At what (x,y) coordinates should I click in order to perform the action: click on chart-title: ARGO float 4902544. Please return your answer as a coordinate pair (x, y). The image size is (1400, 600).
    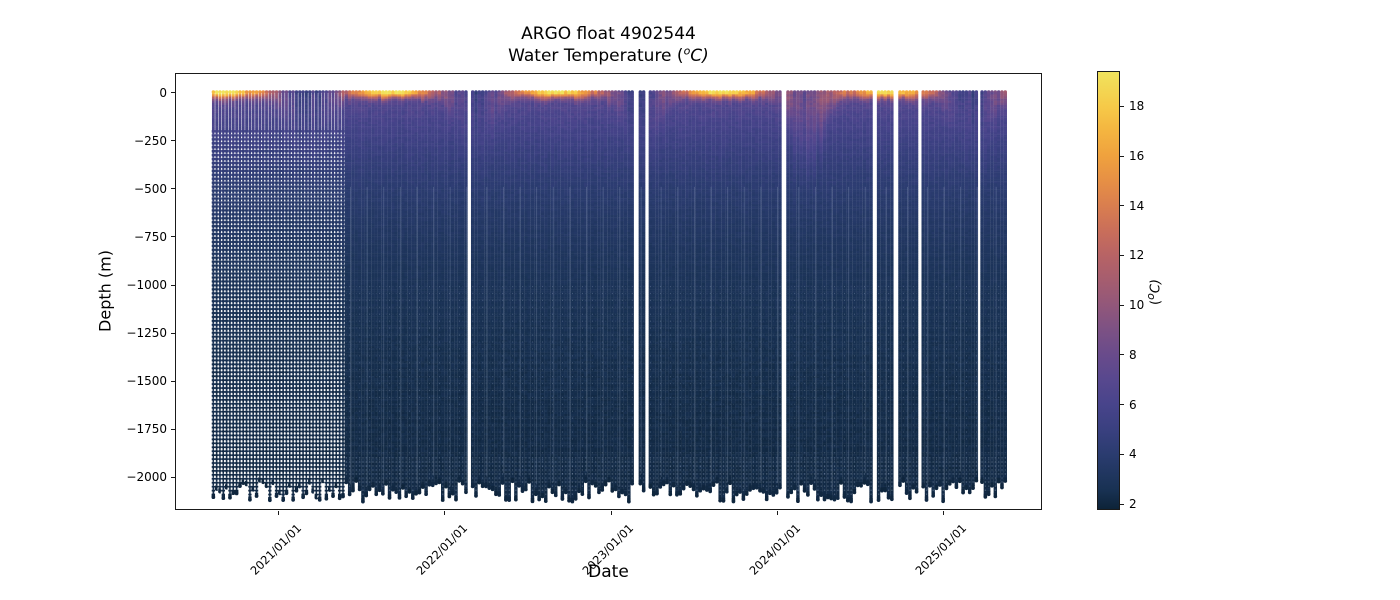
    Looking at the image, I should click on (608, 34).